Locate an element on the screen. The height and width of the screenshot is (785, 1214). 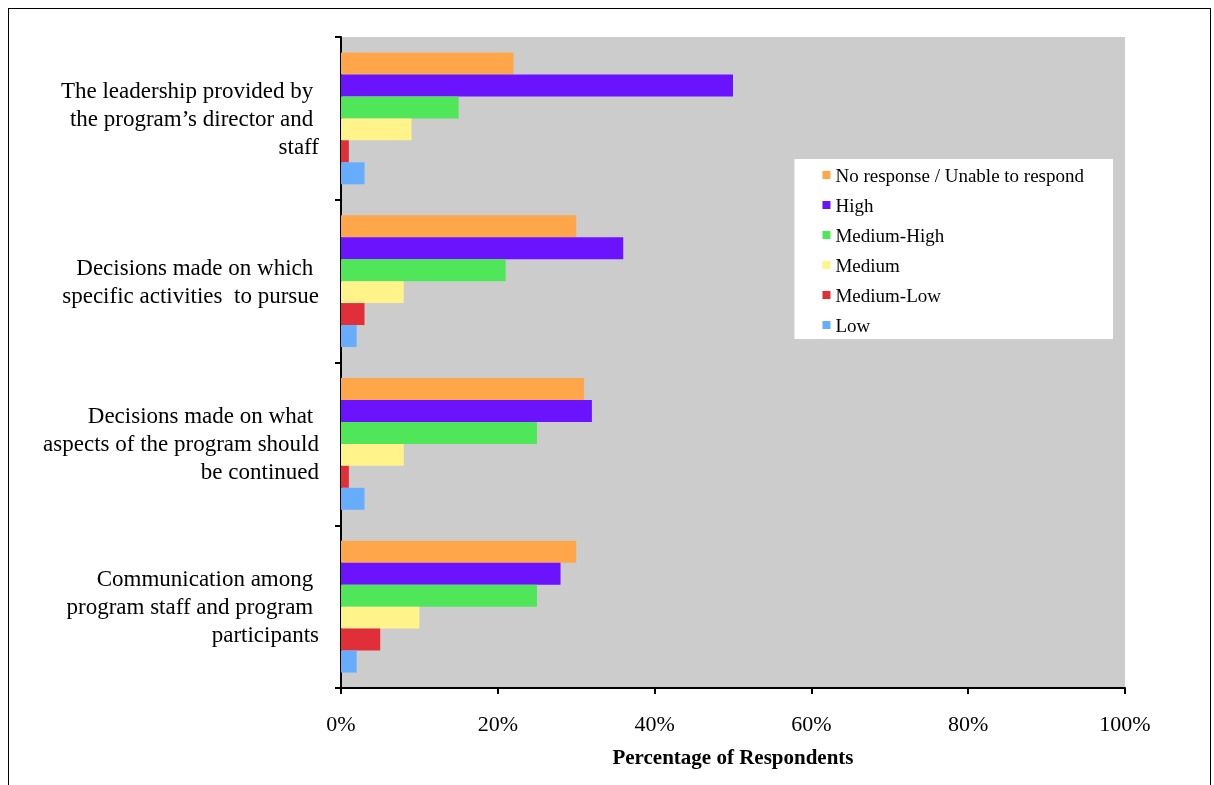
x-tick-label: 40% is located at coordinates (654, 723).